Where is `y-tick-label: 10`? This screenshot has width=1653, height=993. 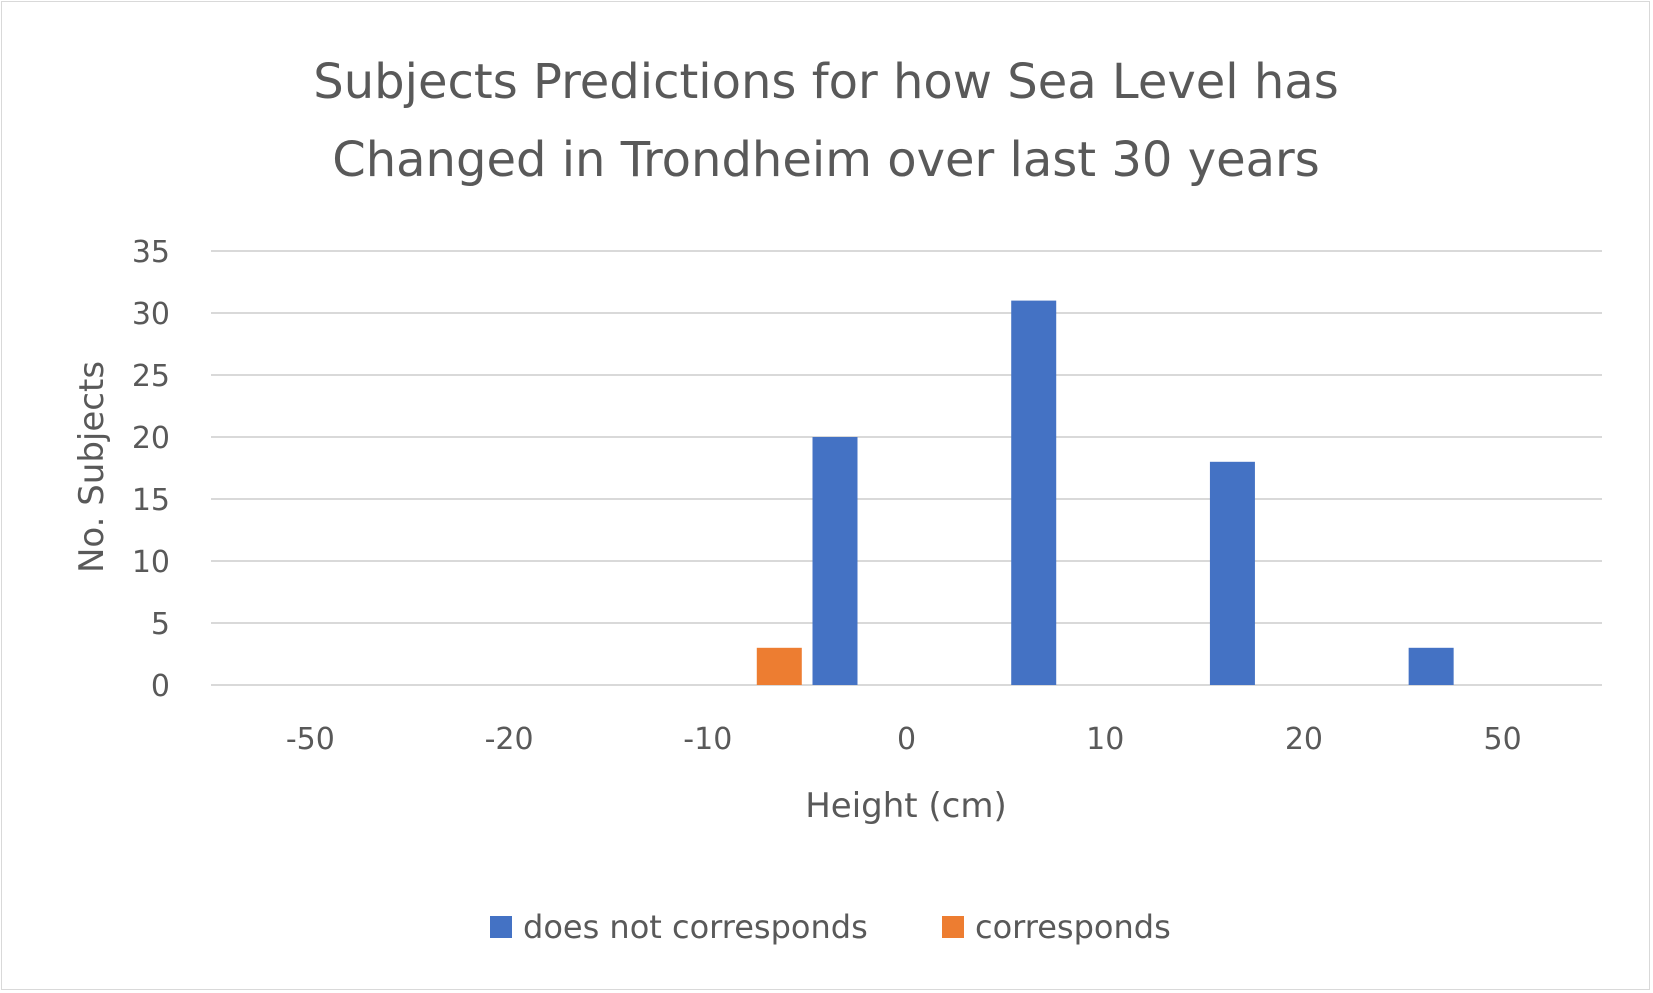 y-tick-label: 10 is located at coordinates (151, 562).